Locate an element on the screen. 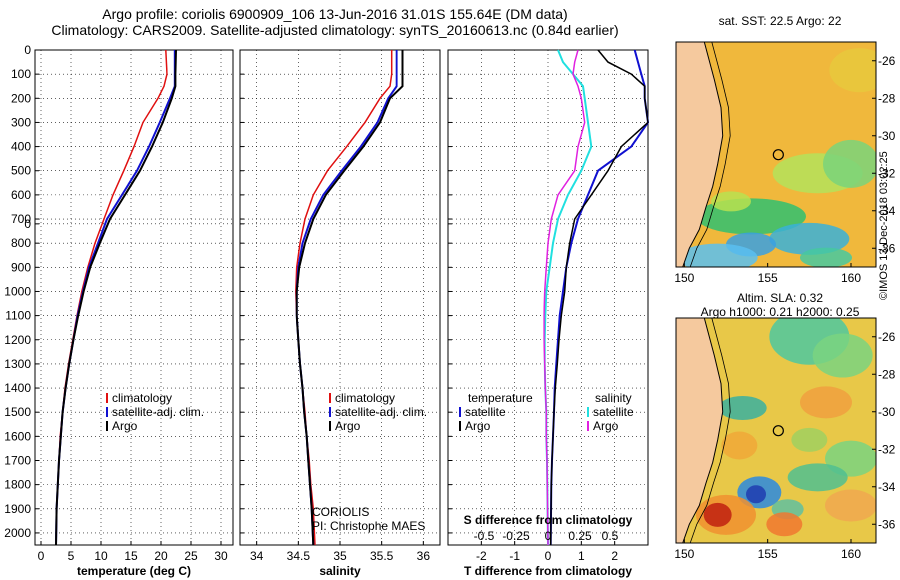 This screenshot has height=580, width=900. credit-line1: CORIOLIS is located at coordinates (340, 512).